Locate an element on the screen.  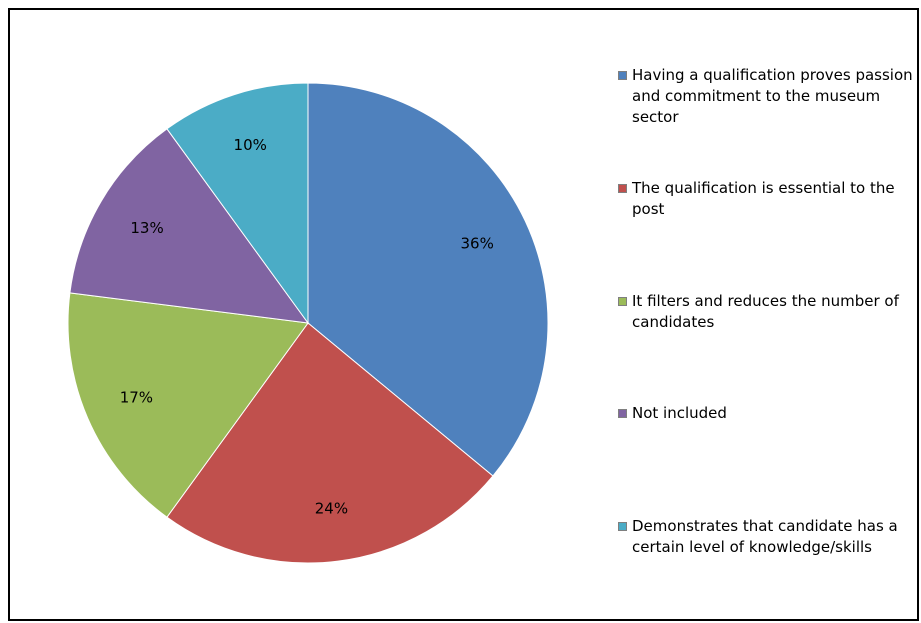
slice-value-label: 24% is located at coordinates (331, 509).